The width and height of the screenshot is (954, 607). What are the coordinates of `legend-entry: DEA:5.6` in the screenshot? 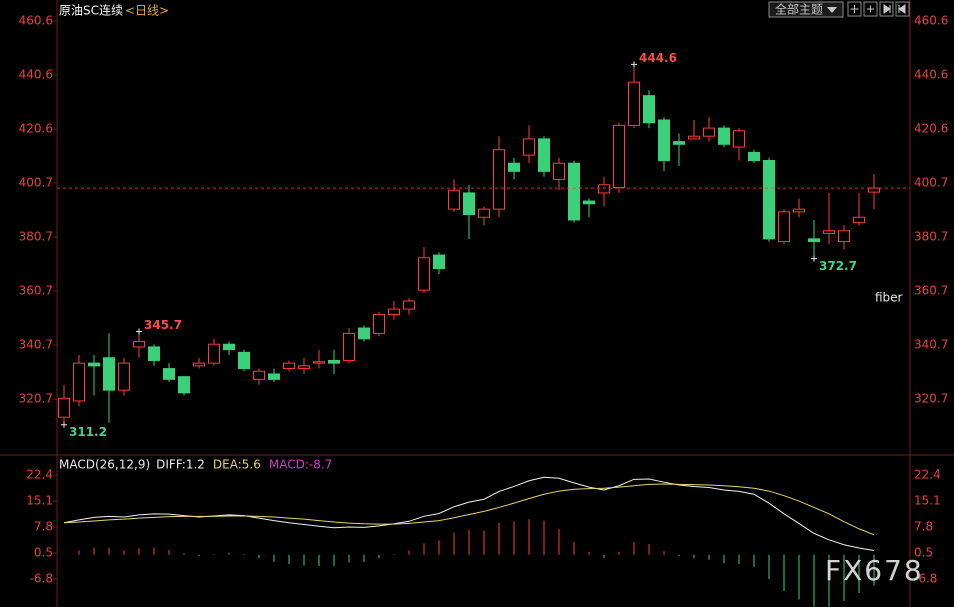 It's located at (237, 465).